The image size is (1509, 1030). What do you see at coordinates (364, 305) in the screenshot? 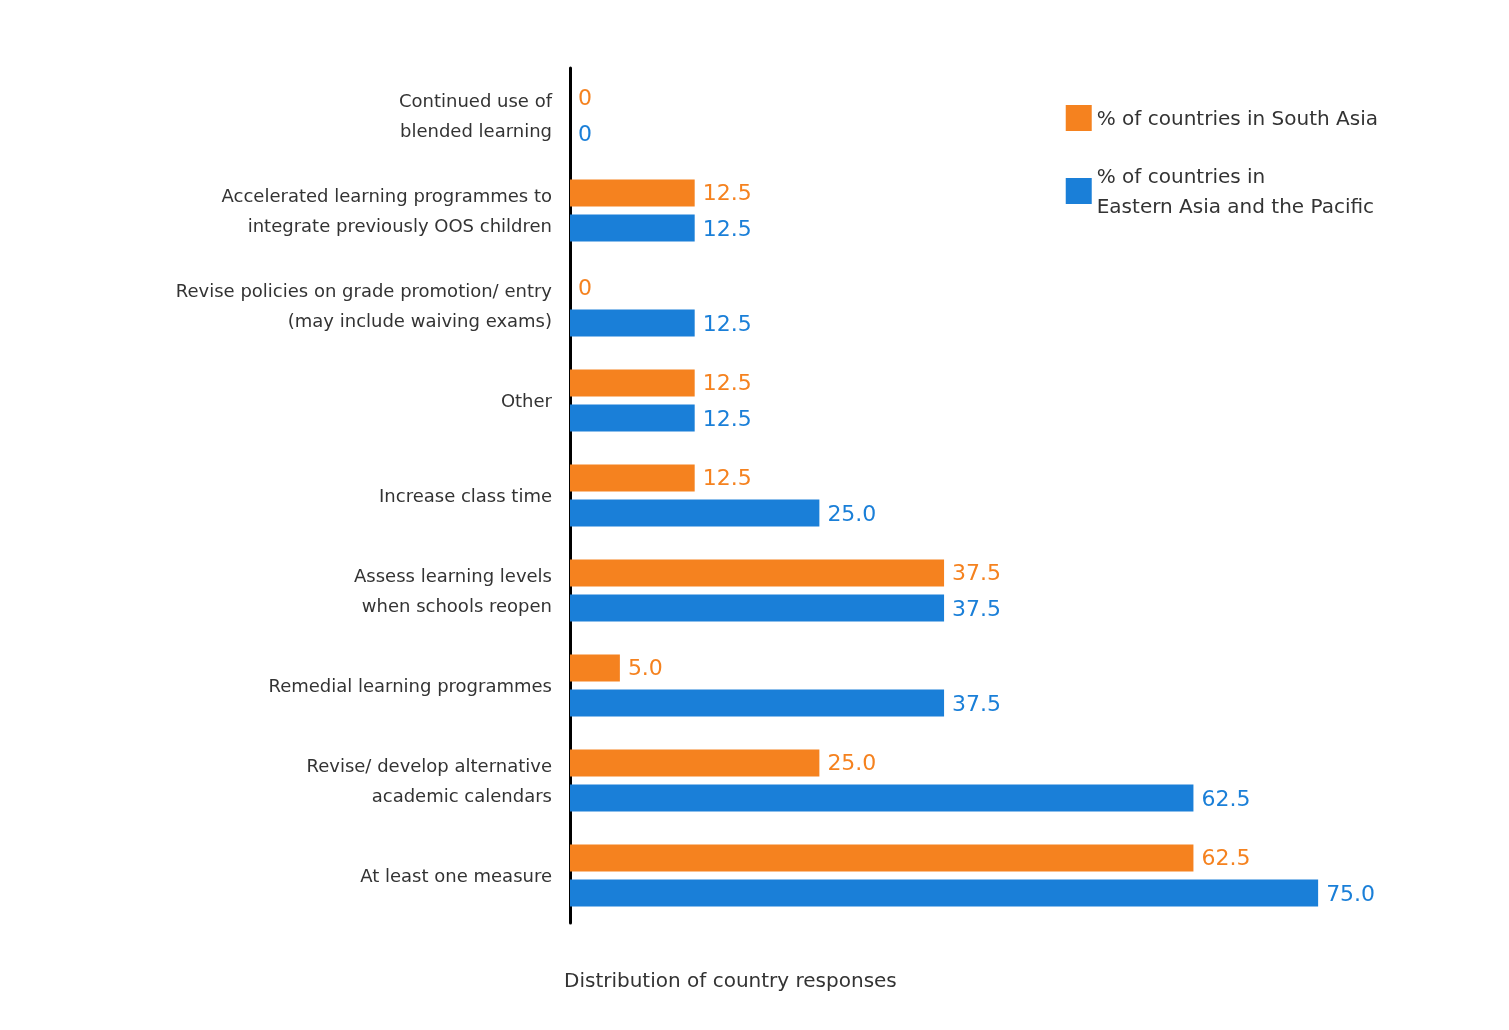
I see `y-tick-label: Revise policies on grade promotion/ entry (may include waiving exams)` at bounding box center [364, 305].